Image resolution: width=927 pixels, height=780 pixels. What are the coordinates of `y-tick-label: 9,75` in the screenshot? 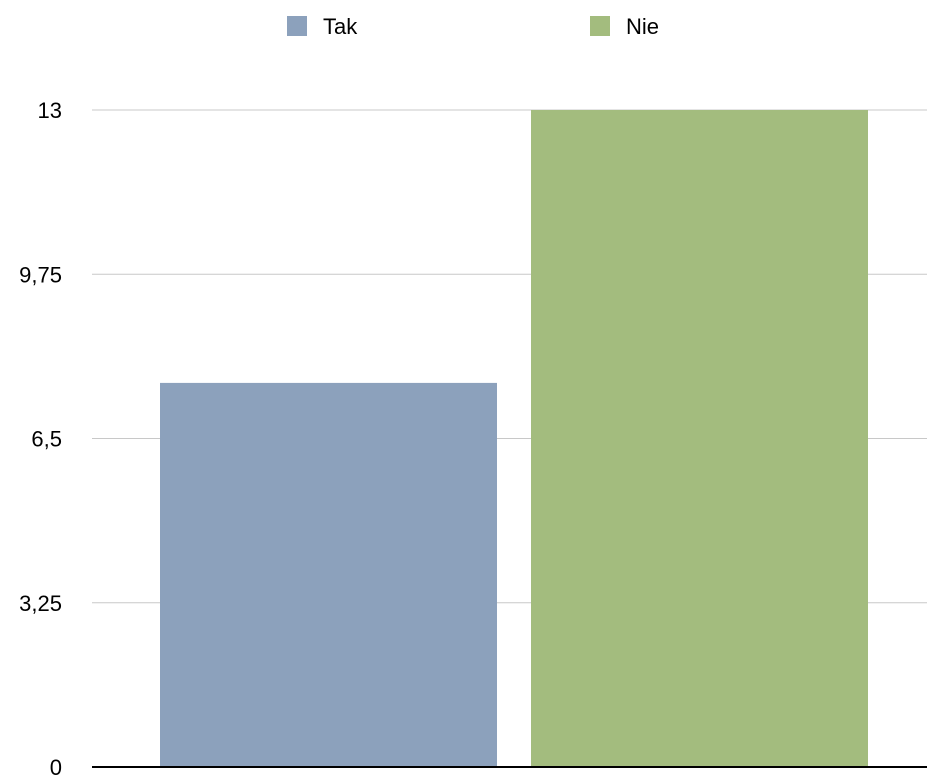 It's located at (40, 274).